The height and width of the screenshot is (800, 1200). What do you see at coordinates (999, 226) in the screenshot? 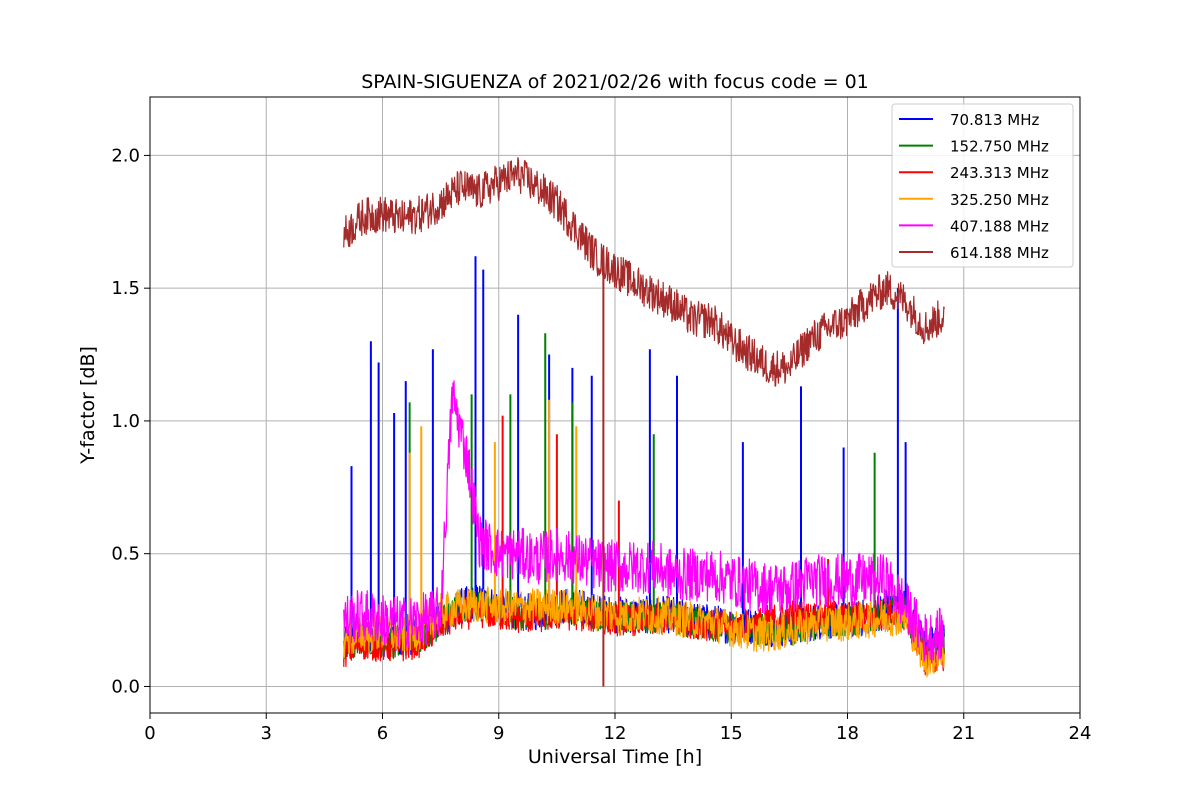
I see `legend-label: 407.188 MHz` at bounding box center [999, 226].